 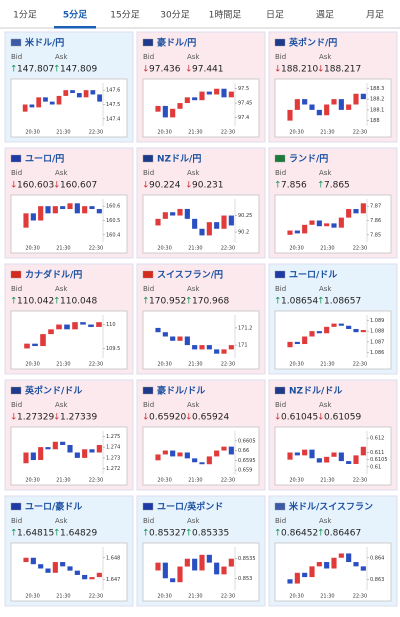 What do you see at coordinates (208, 186) in the screenshot?
I see `ask-value: 90.231` at bounding box center [208, 186].